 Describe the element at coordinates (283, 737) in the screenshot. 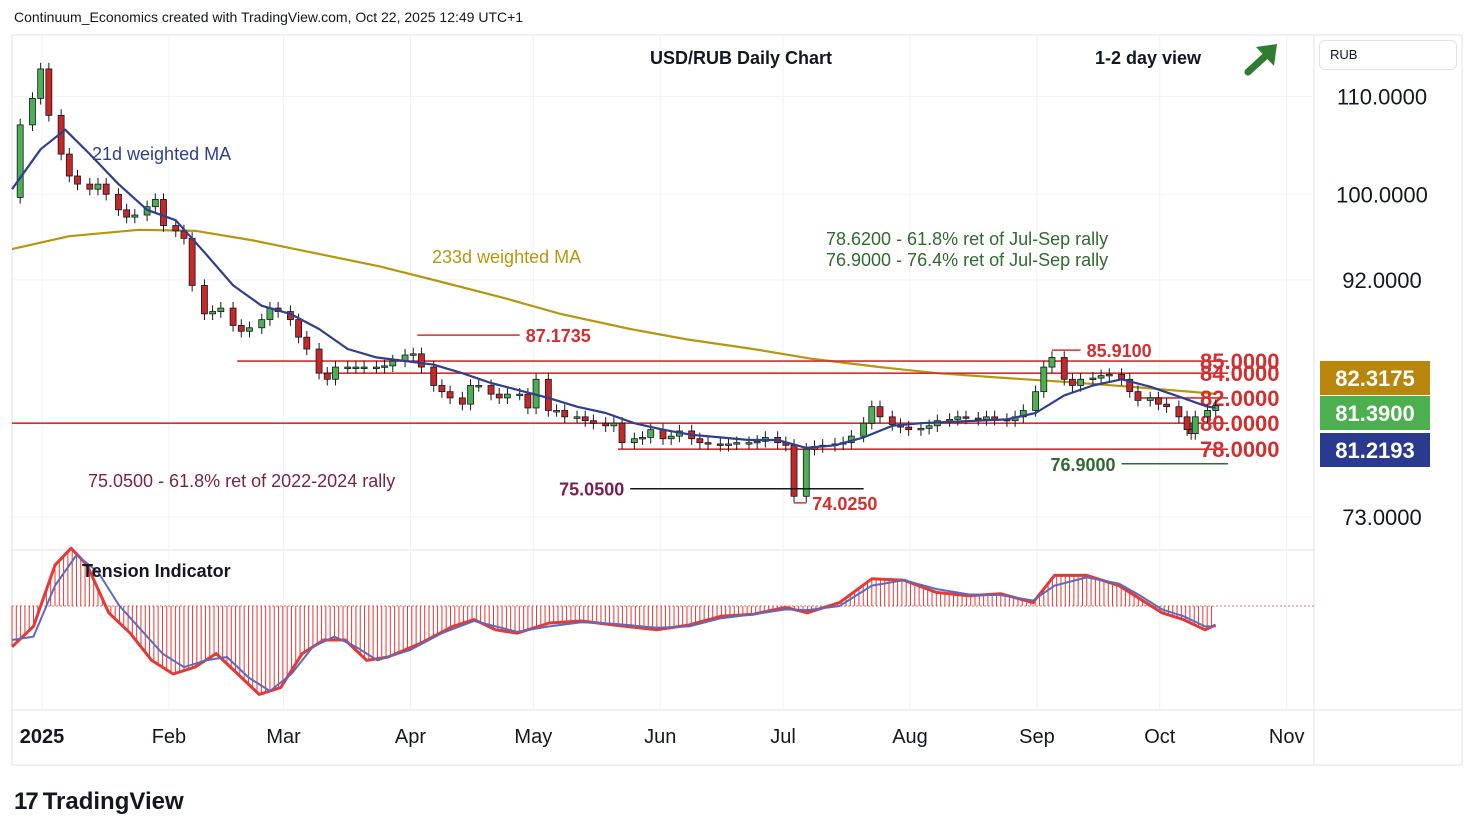

I see `time-label-2: Mar` at that location.